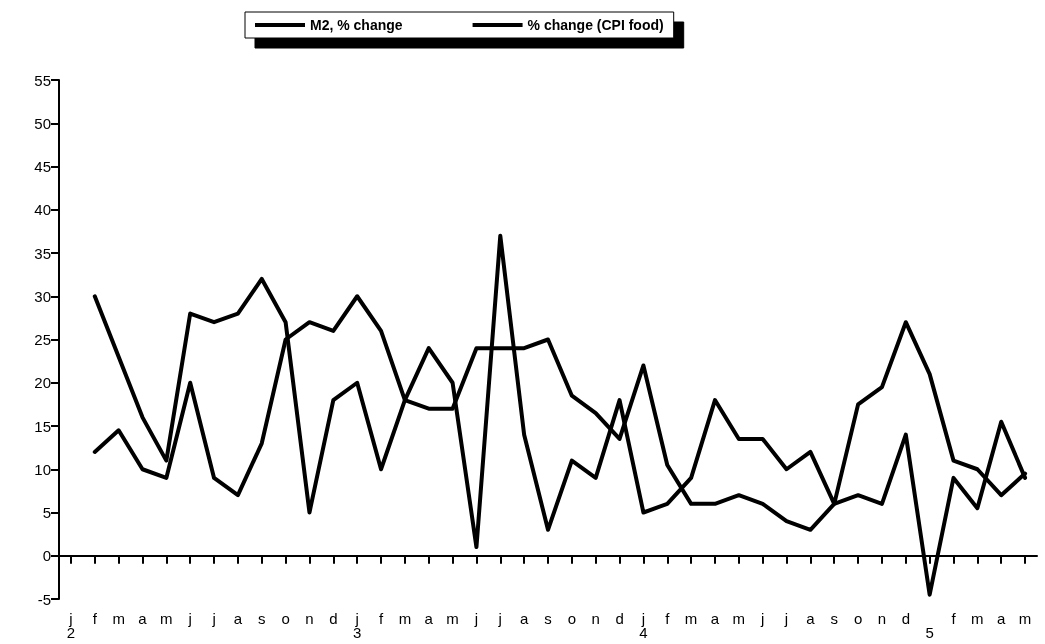 The height and width of the screenshot is (644, 1045). What do you see at coordinates (46, 512) in the screenshot?
I see `y-tick-label: 5` at bounding box center [46, 512].